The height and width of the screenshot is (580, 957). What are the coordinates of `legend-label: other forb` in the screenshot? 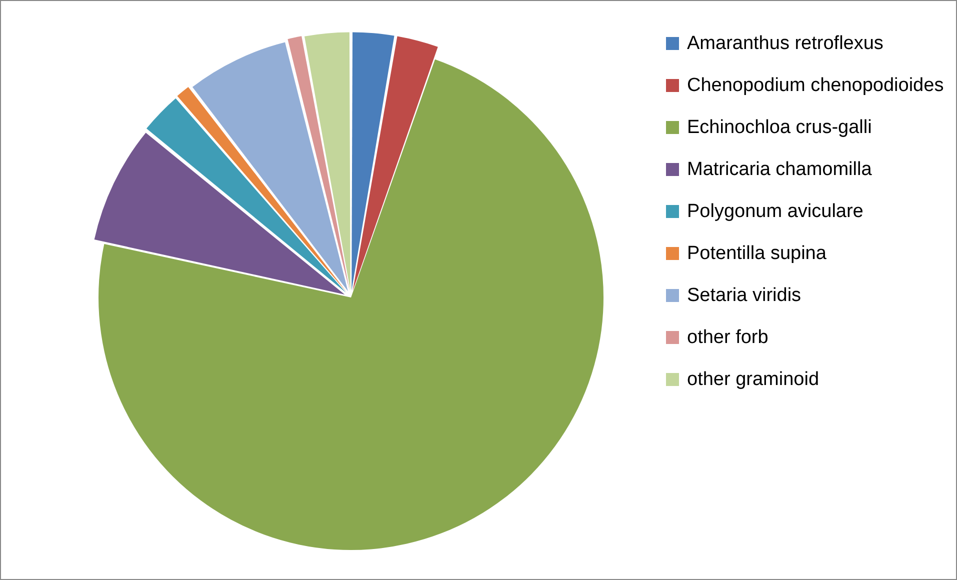 It's located at (727, 338).